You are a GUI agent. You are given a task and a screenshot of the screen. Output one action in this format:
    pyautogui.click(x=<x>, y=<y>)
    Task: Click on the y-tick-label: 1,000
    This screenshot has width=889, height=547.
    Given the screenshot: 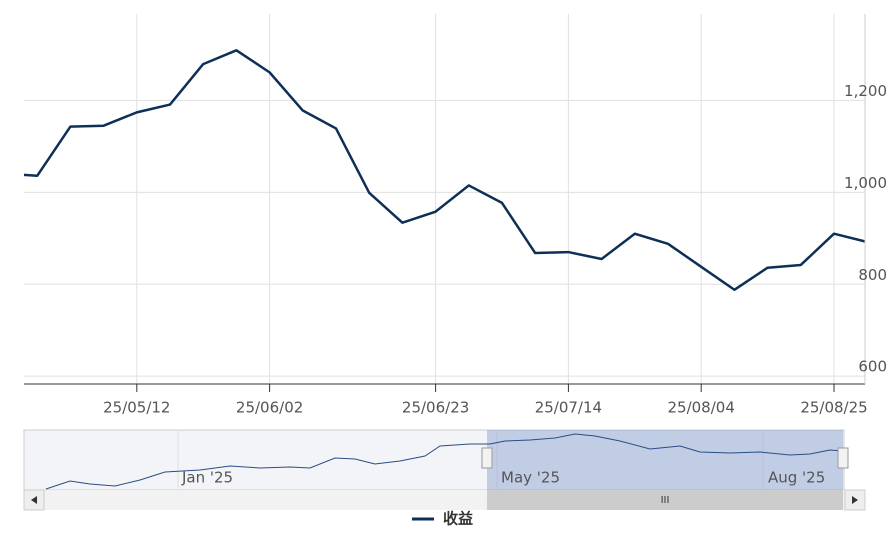 What is the action you would take?
    pyautogui.click(x=865, y=183)
    